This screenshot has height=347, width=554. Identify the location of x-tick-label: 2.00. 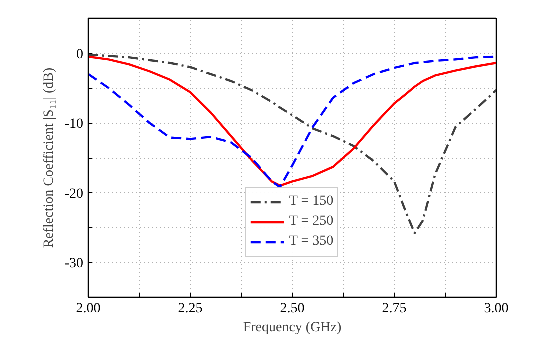
(88, 309).